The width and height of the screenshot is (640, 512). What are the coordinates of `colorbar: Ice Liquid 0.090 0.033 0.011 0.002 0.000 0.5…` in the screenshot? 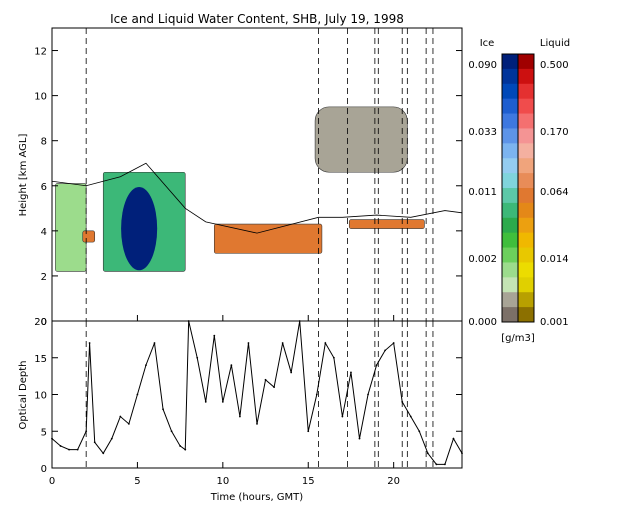 It's located at (519, 191).